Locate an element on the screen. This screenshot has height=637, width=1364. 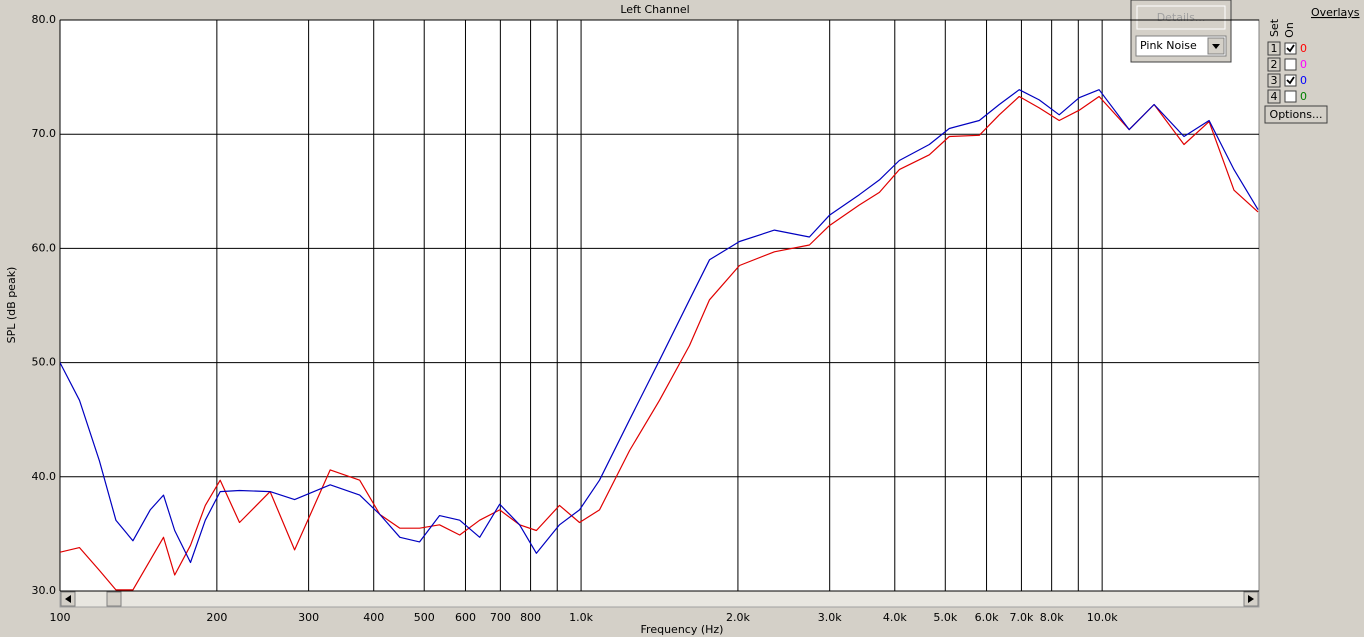
x-tick-label: 100 is located at coordinates (60, 617).